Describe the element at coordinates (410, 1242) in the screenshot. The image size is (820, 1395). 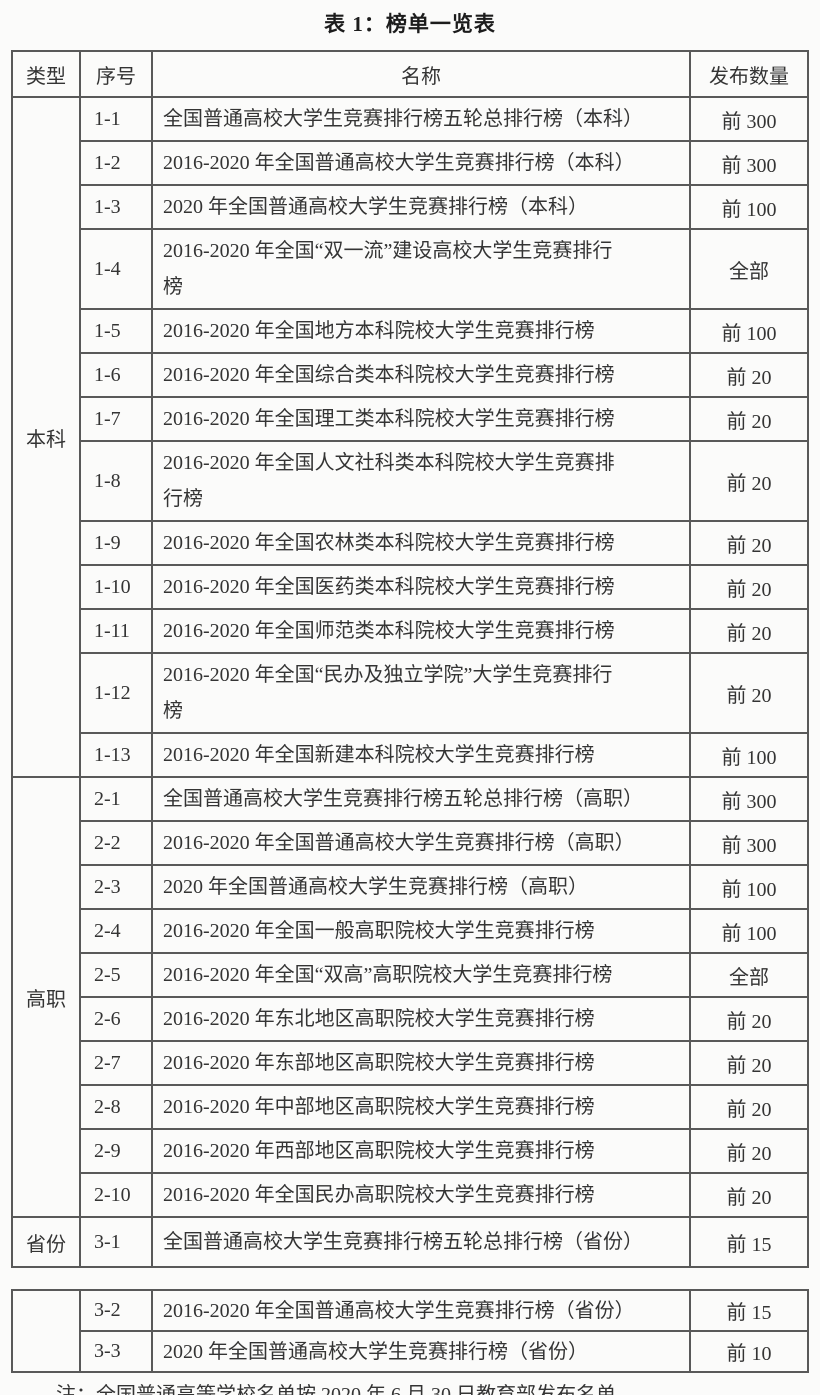
I see `table-row: 省份 3-1 全国普通高校大学生竞赛排行榜五轮总排行榜（省份）前 15` at that location.